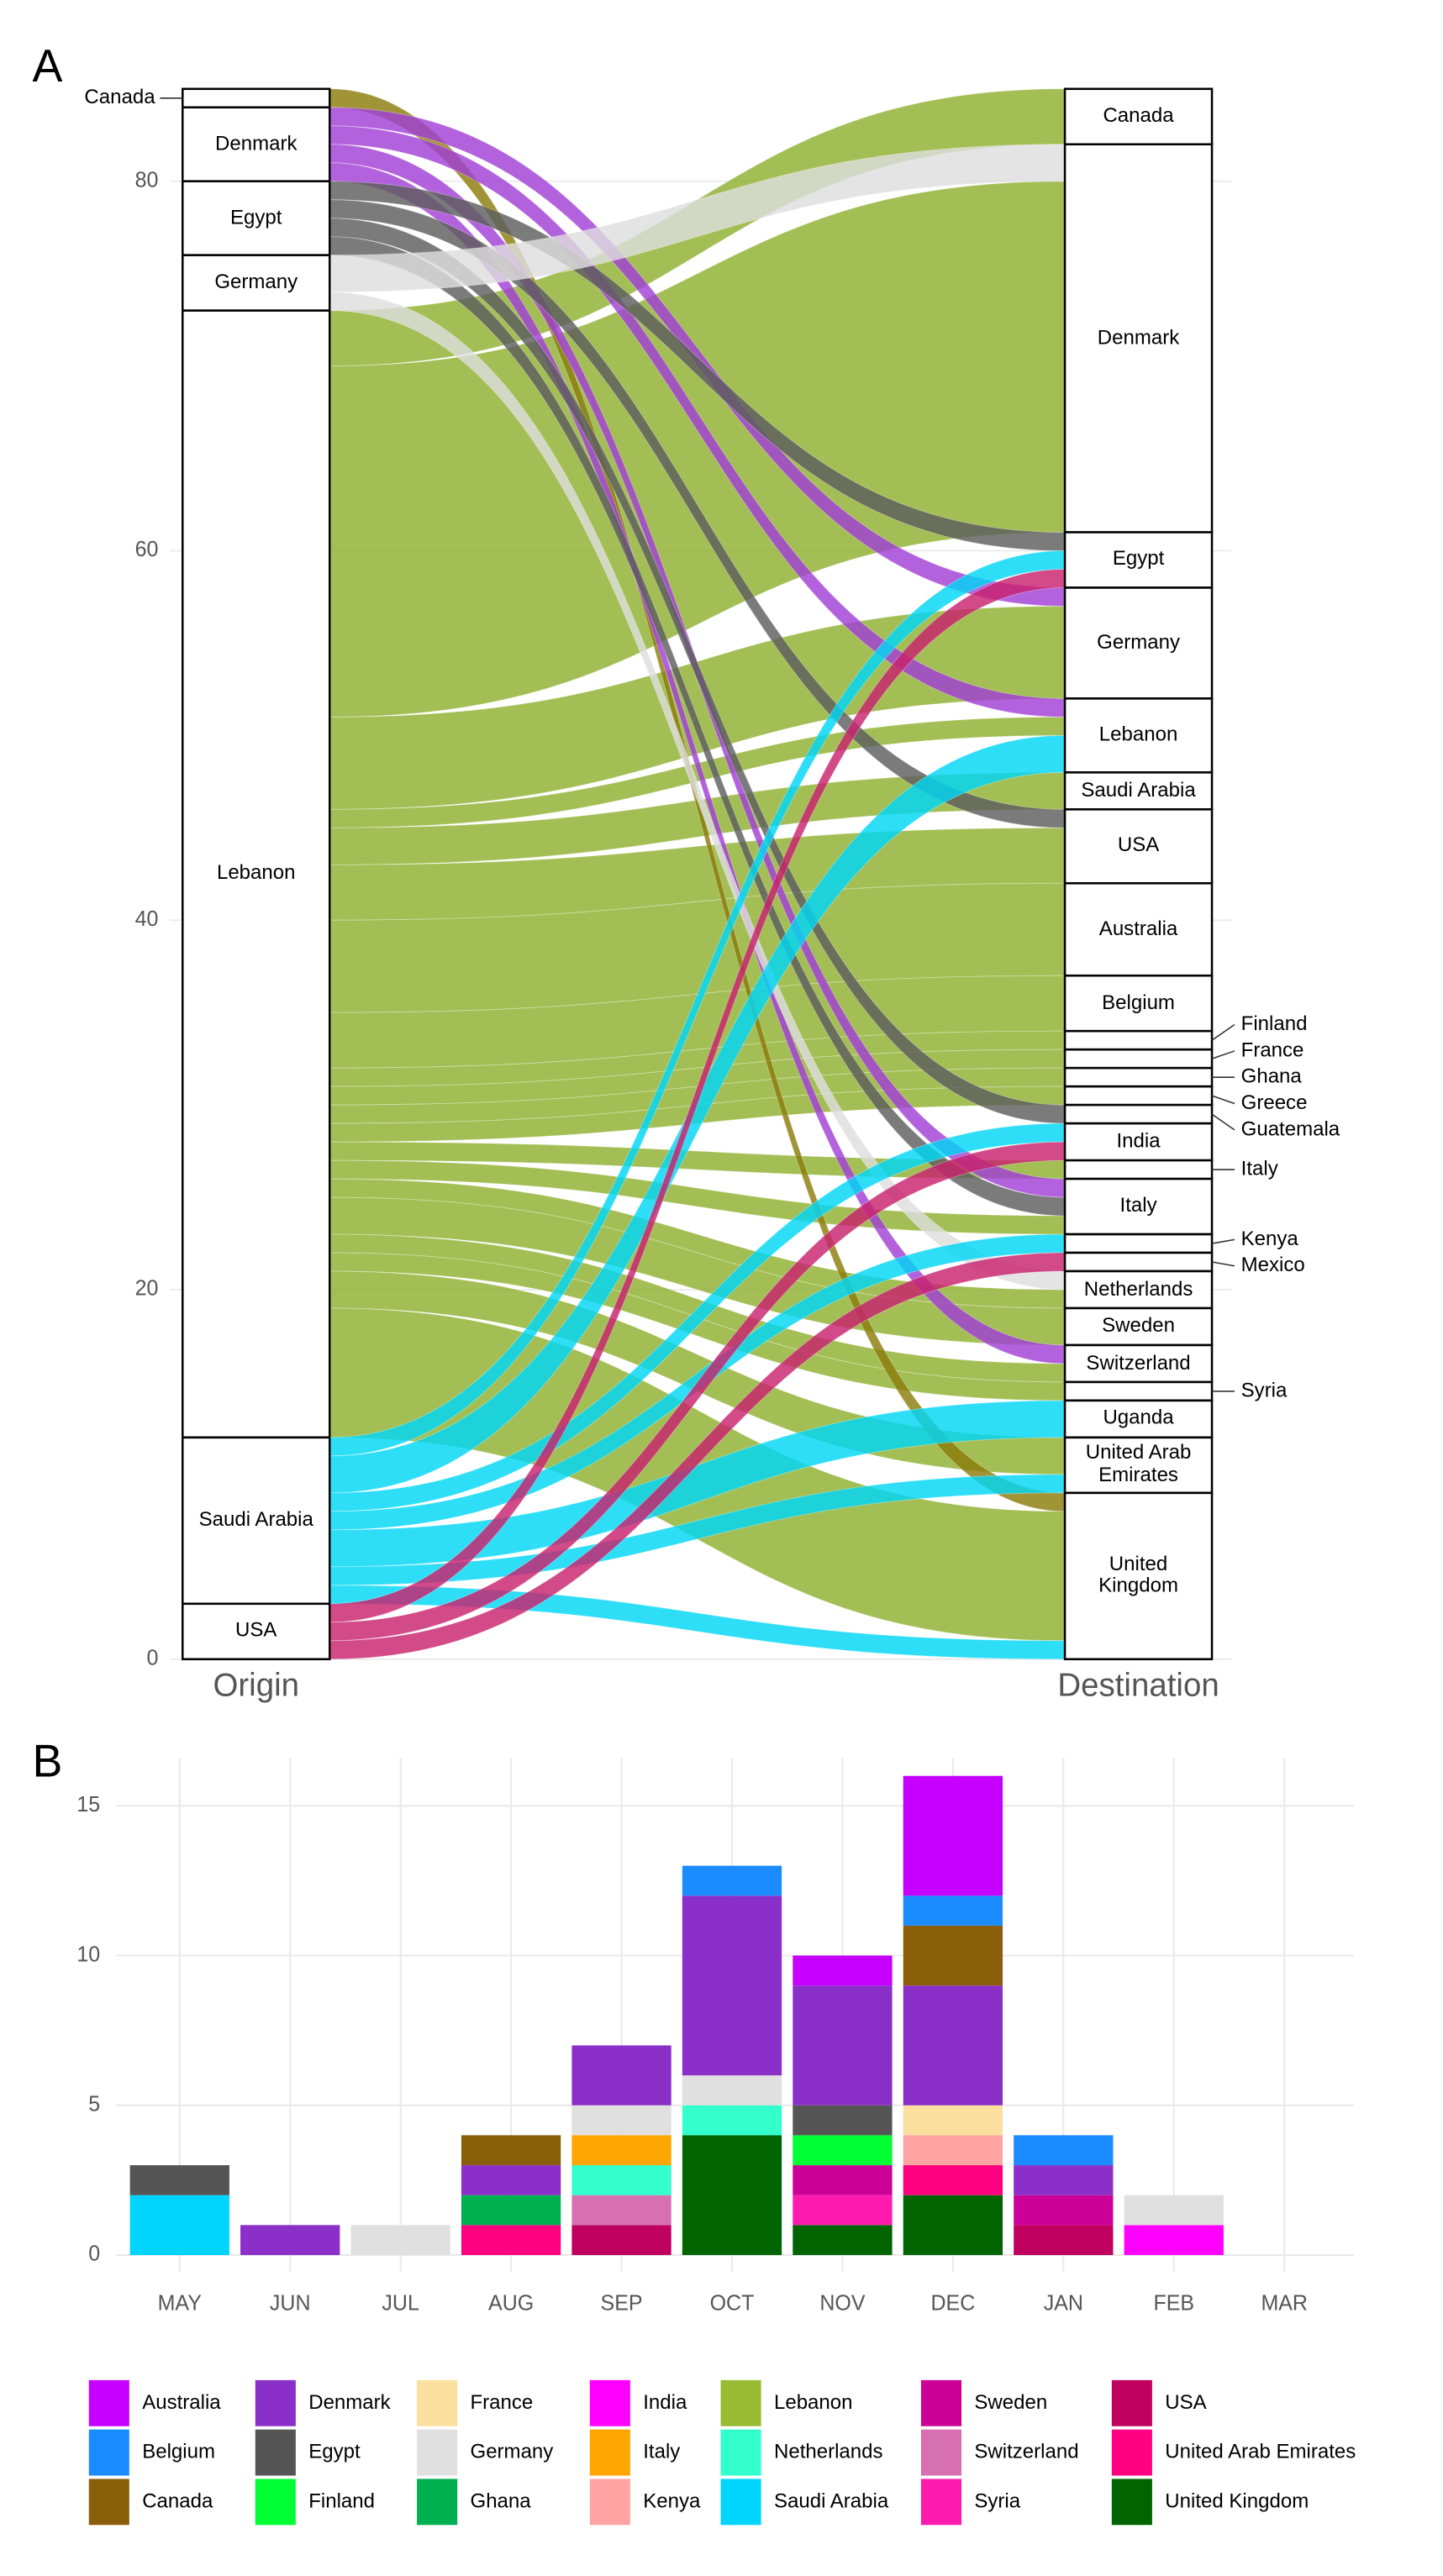 The width and height of the screenshot is (1443, 2576). What do you see at coordinates (1270, 1239) in the screenshot?
I see `callout-label: Kenya` at bounding box center [1270, 1239].